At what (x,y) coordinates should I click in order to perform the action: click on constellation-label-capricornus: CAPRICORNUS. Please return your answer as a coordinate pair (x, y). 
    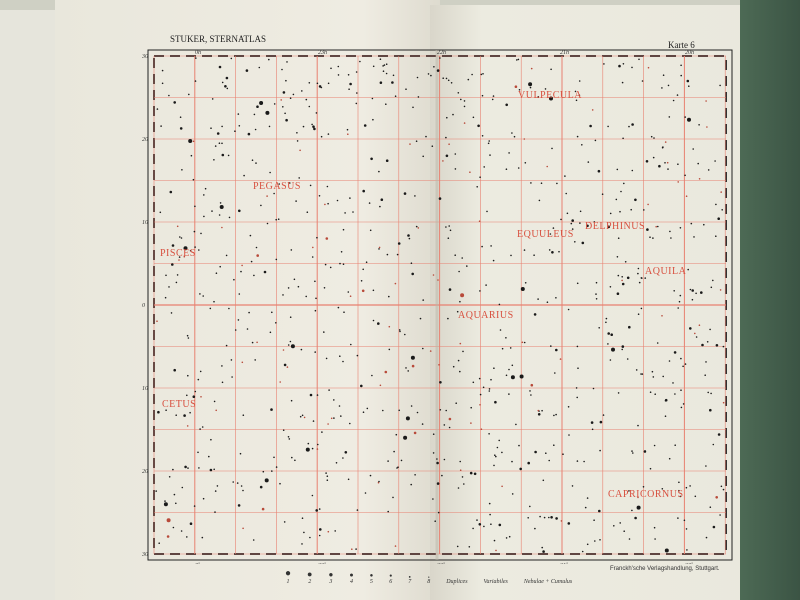
    Looking at the image, I should click on (646, 494).